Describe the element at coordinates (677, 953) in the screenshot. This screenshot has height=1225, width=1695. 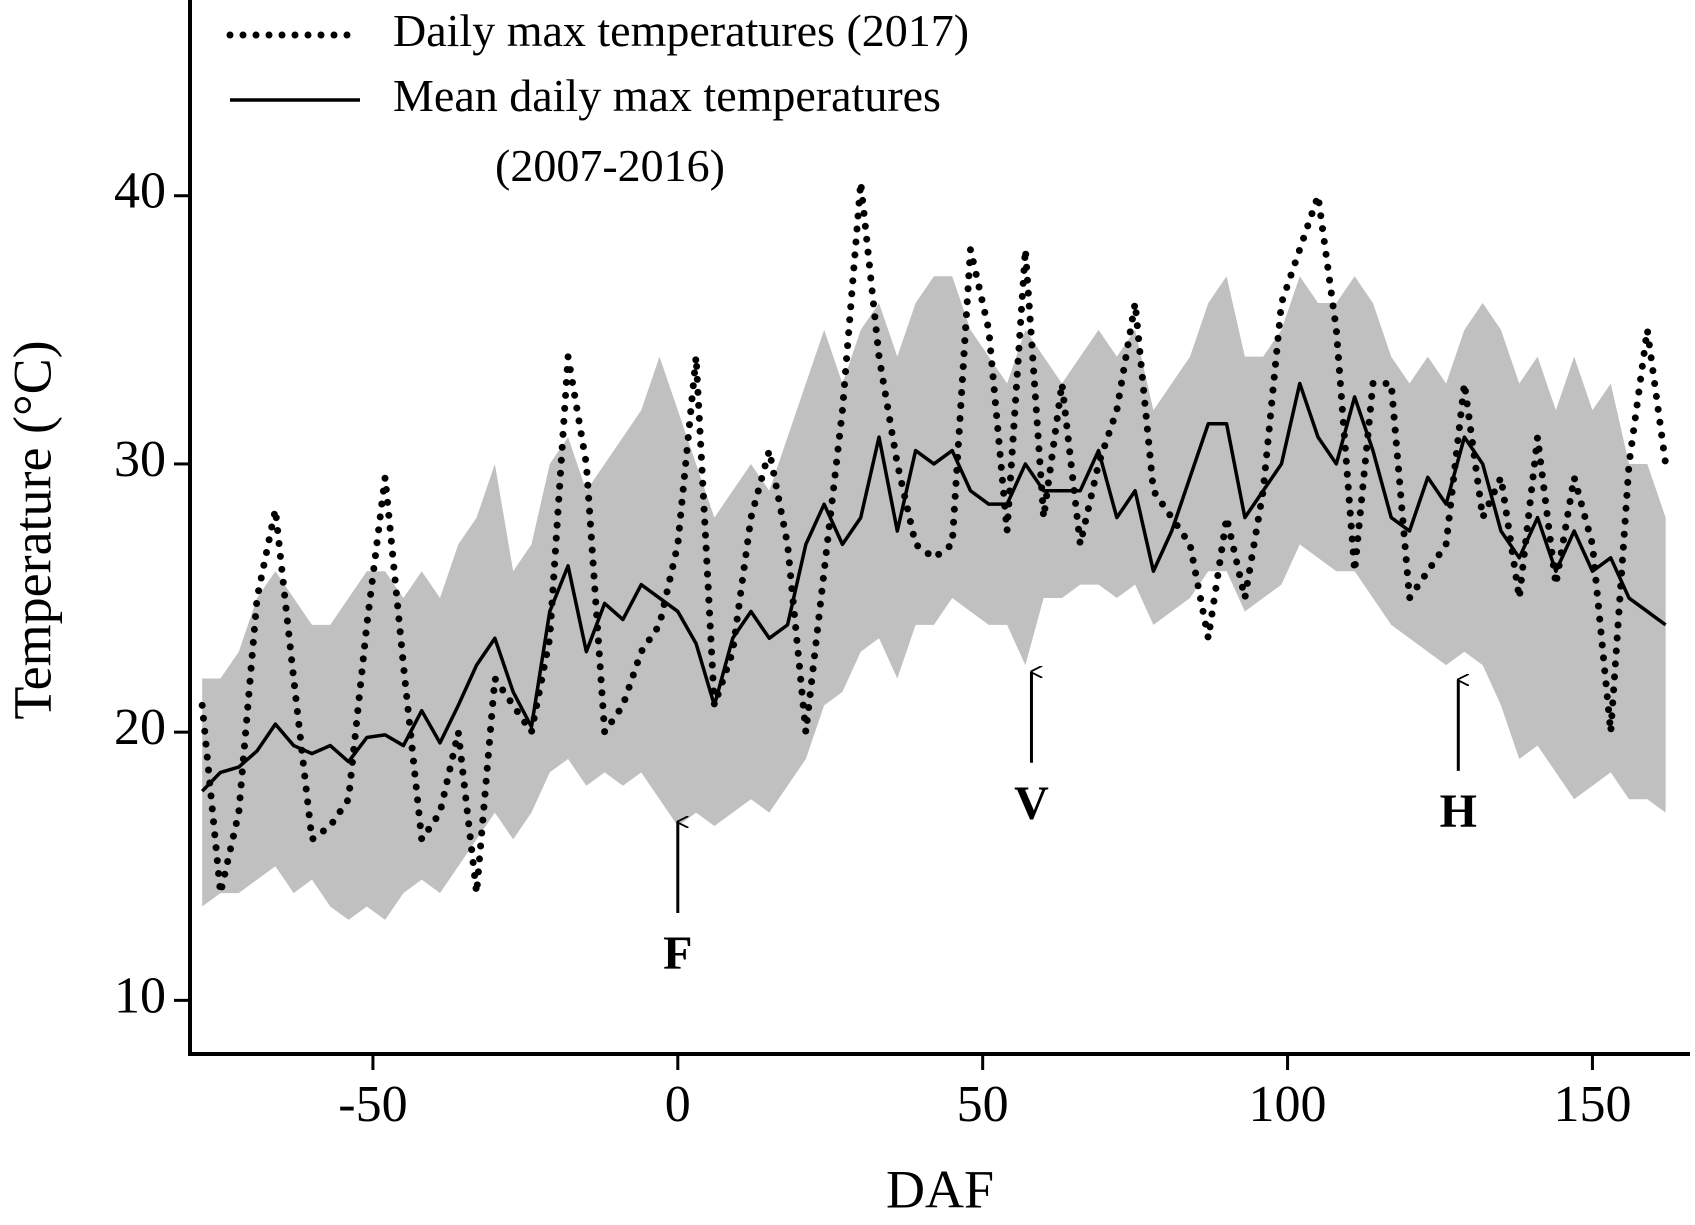
I see `annotation-label: F` at that location.